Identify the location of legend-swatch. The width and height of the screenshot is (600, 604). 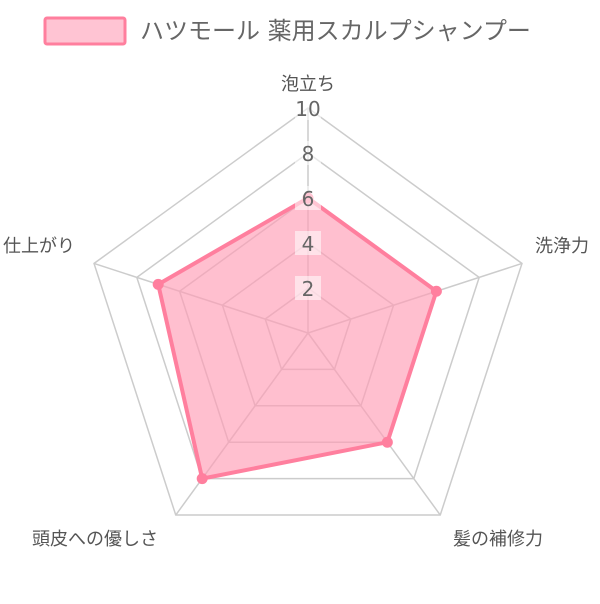
(85, 31).